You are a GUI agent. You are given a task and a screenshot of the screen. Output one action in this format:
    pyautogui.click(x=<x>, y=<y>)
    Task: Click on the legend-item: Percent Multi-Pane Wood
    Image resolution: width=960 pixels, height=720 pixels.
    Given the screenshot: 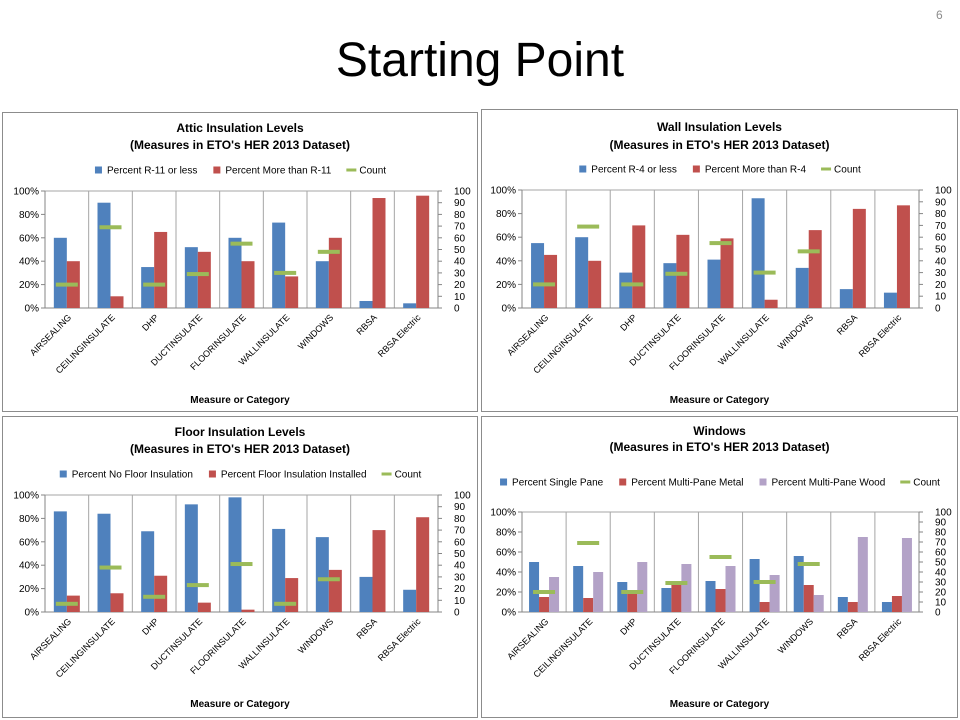 What is the action you would take?
    pyautogui.click(x=822, y=483)
    